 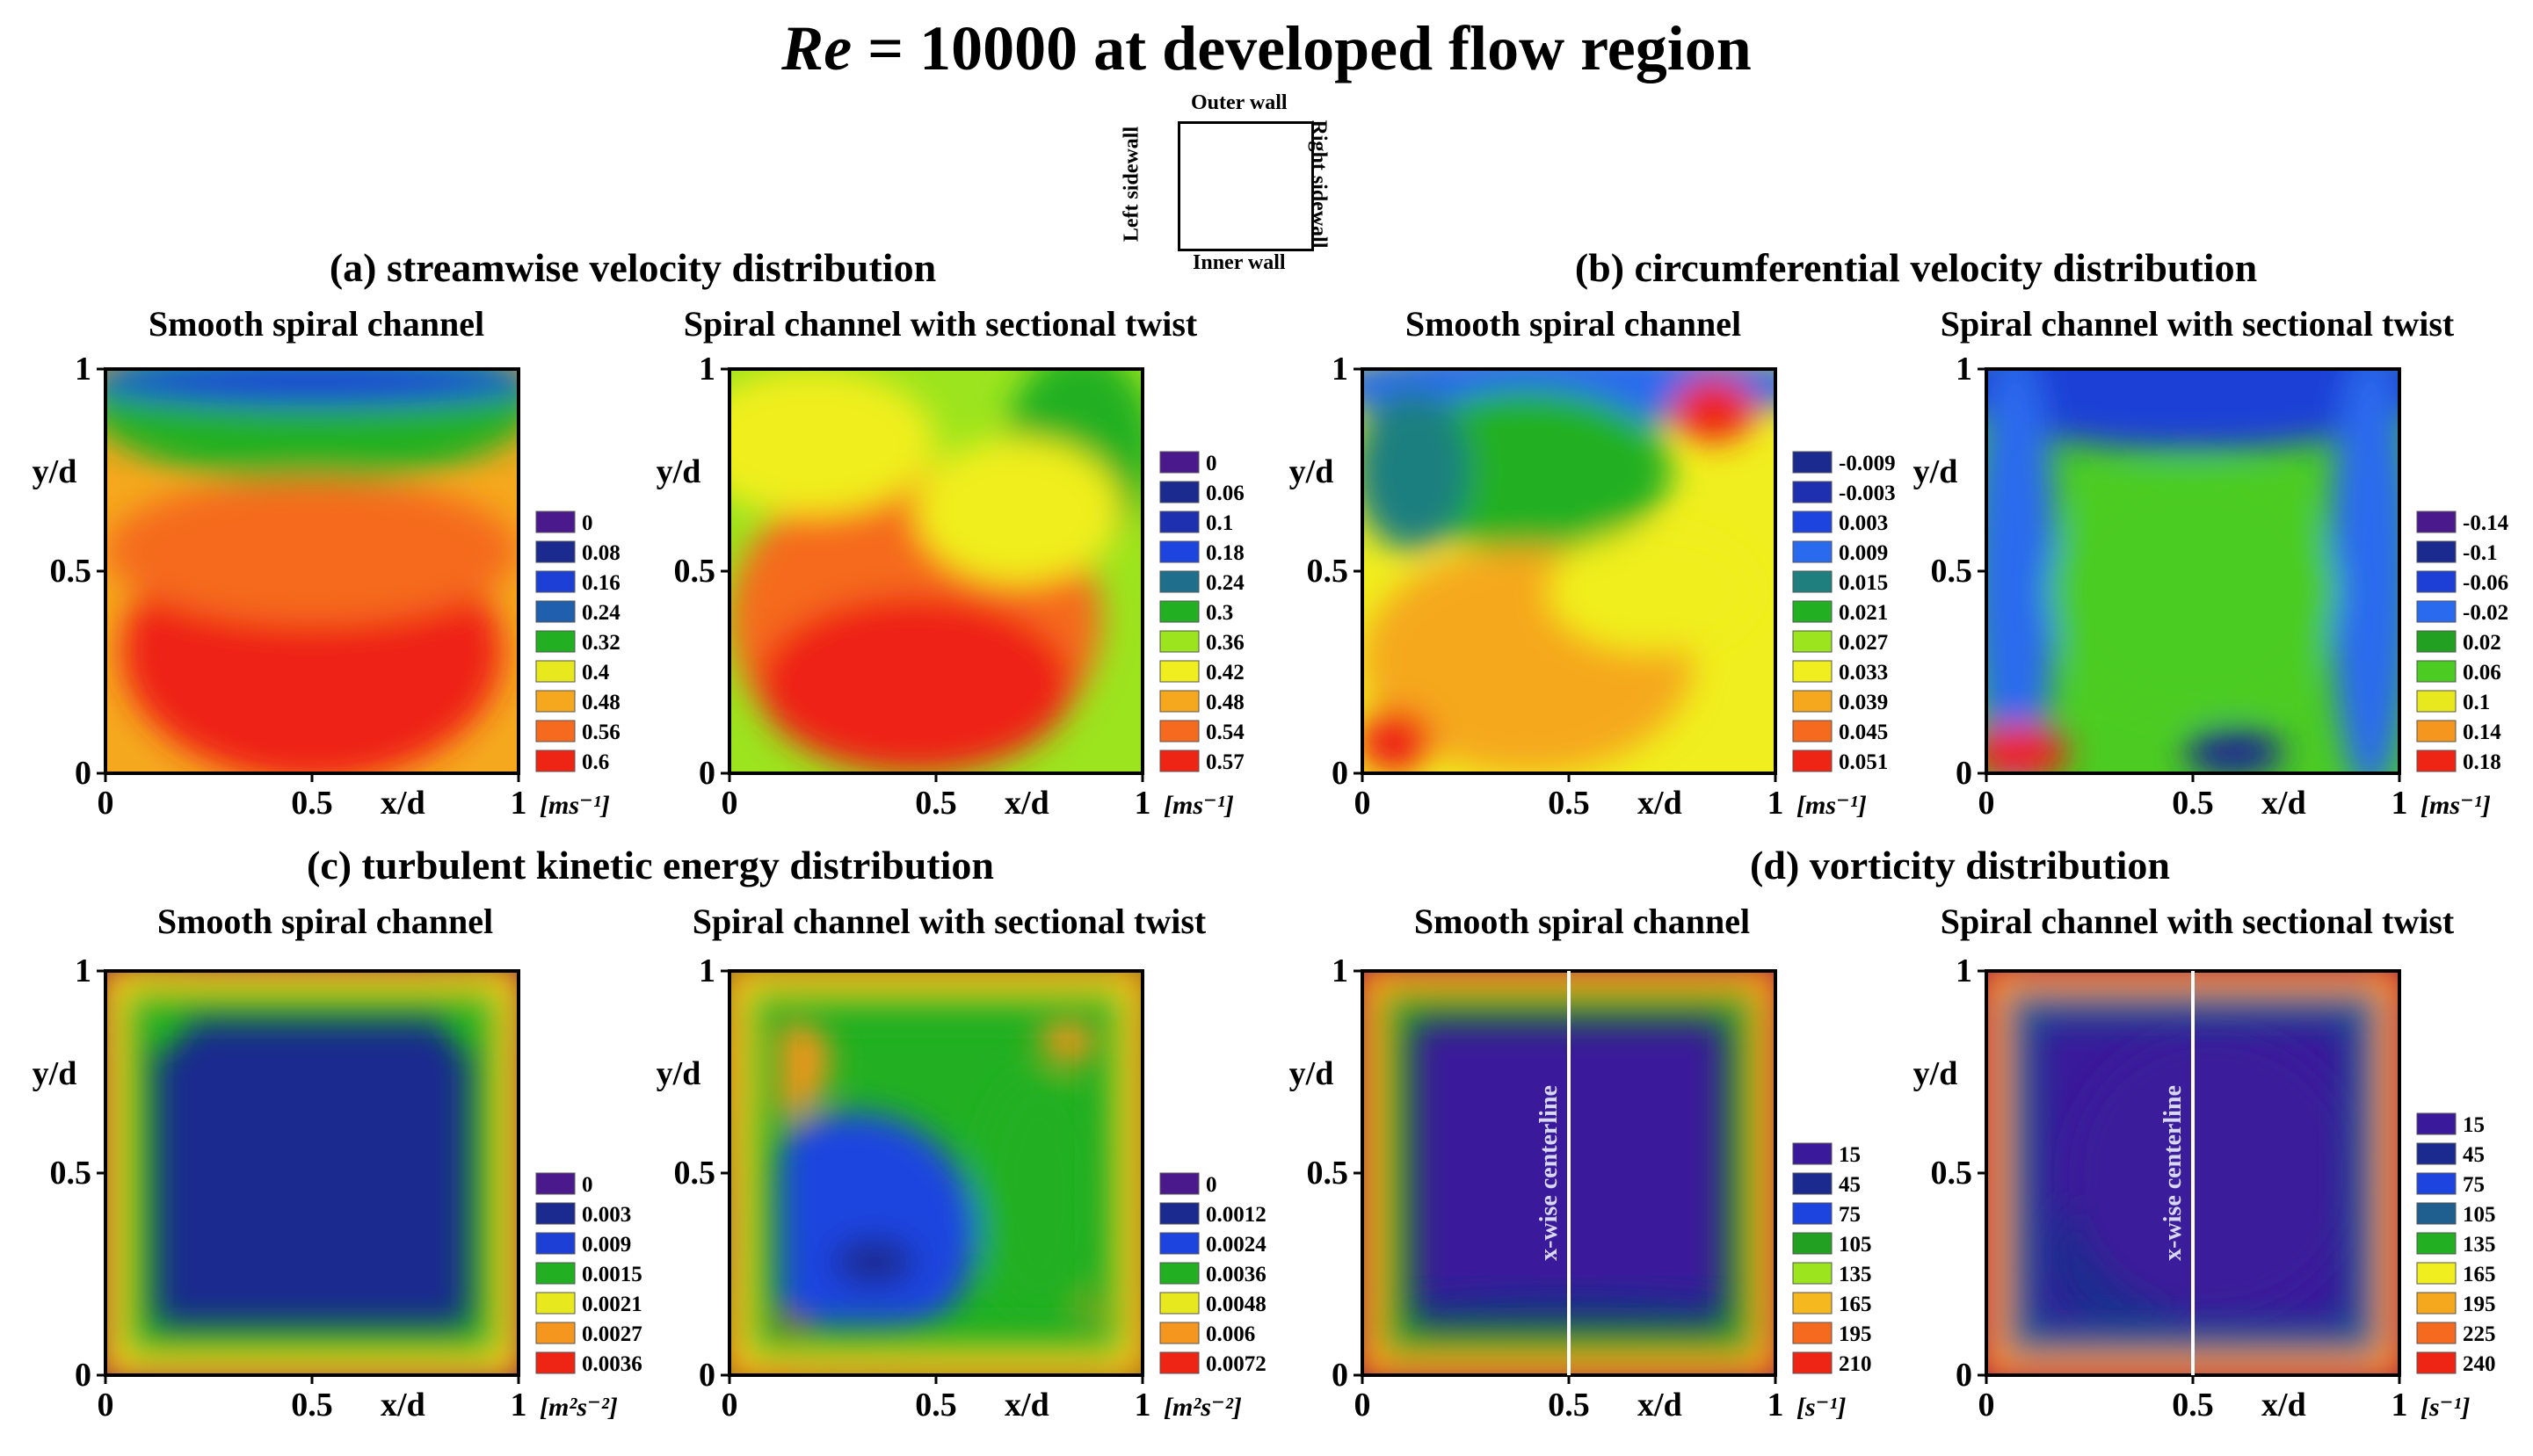 What do you see at coordinates (1239, 262) in the screenshot?
I see `inner-wall-label: Inner wall` at bounding box center [1239, 262].